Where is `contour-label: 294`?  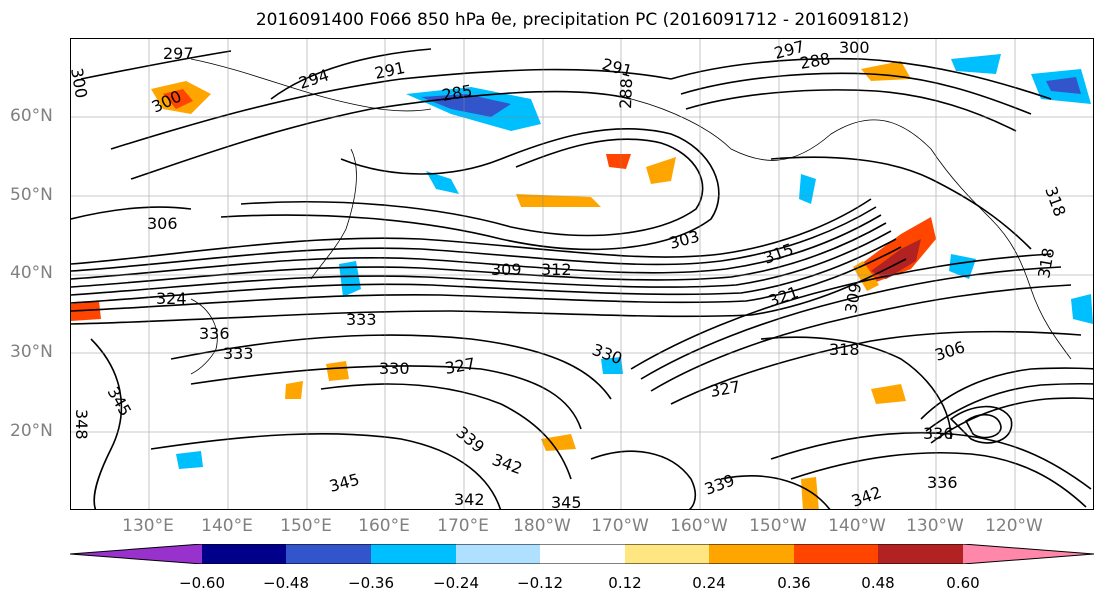
contour-label: 294 is located at coordinates (313, 79).